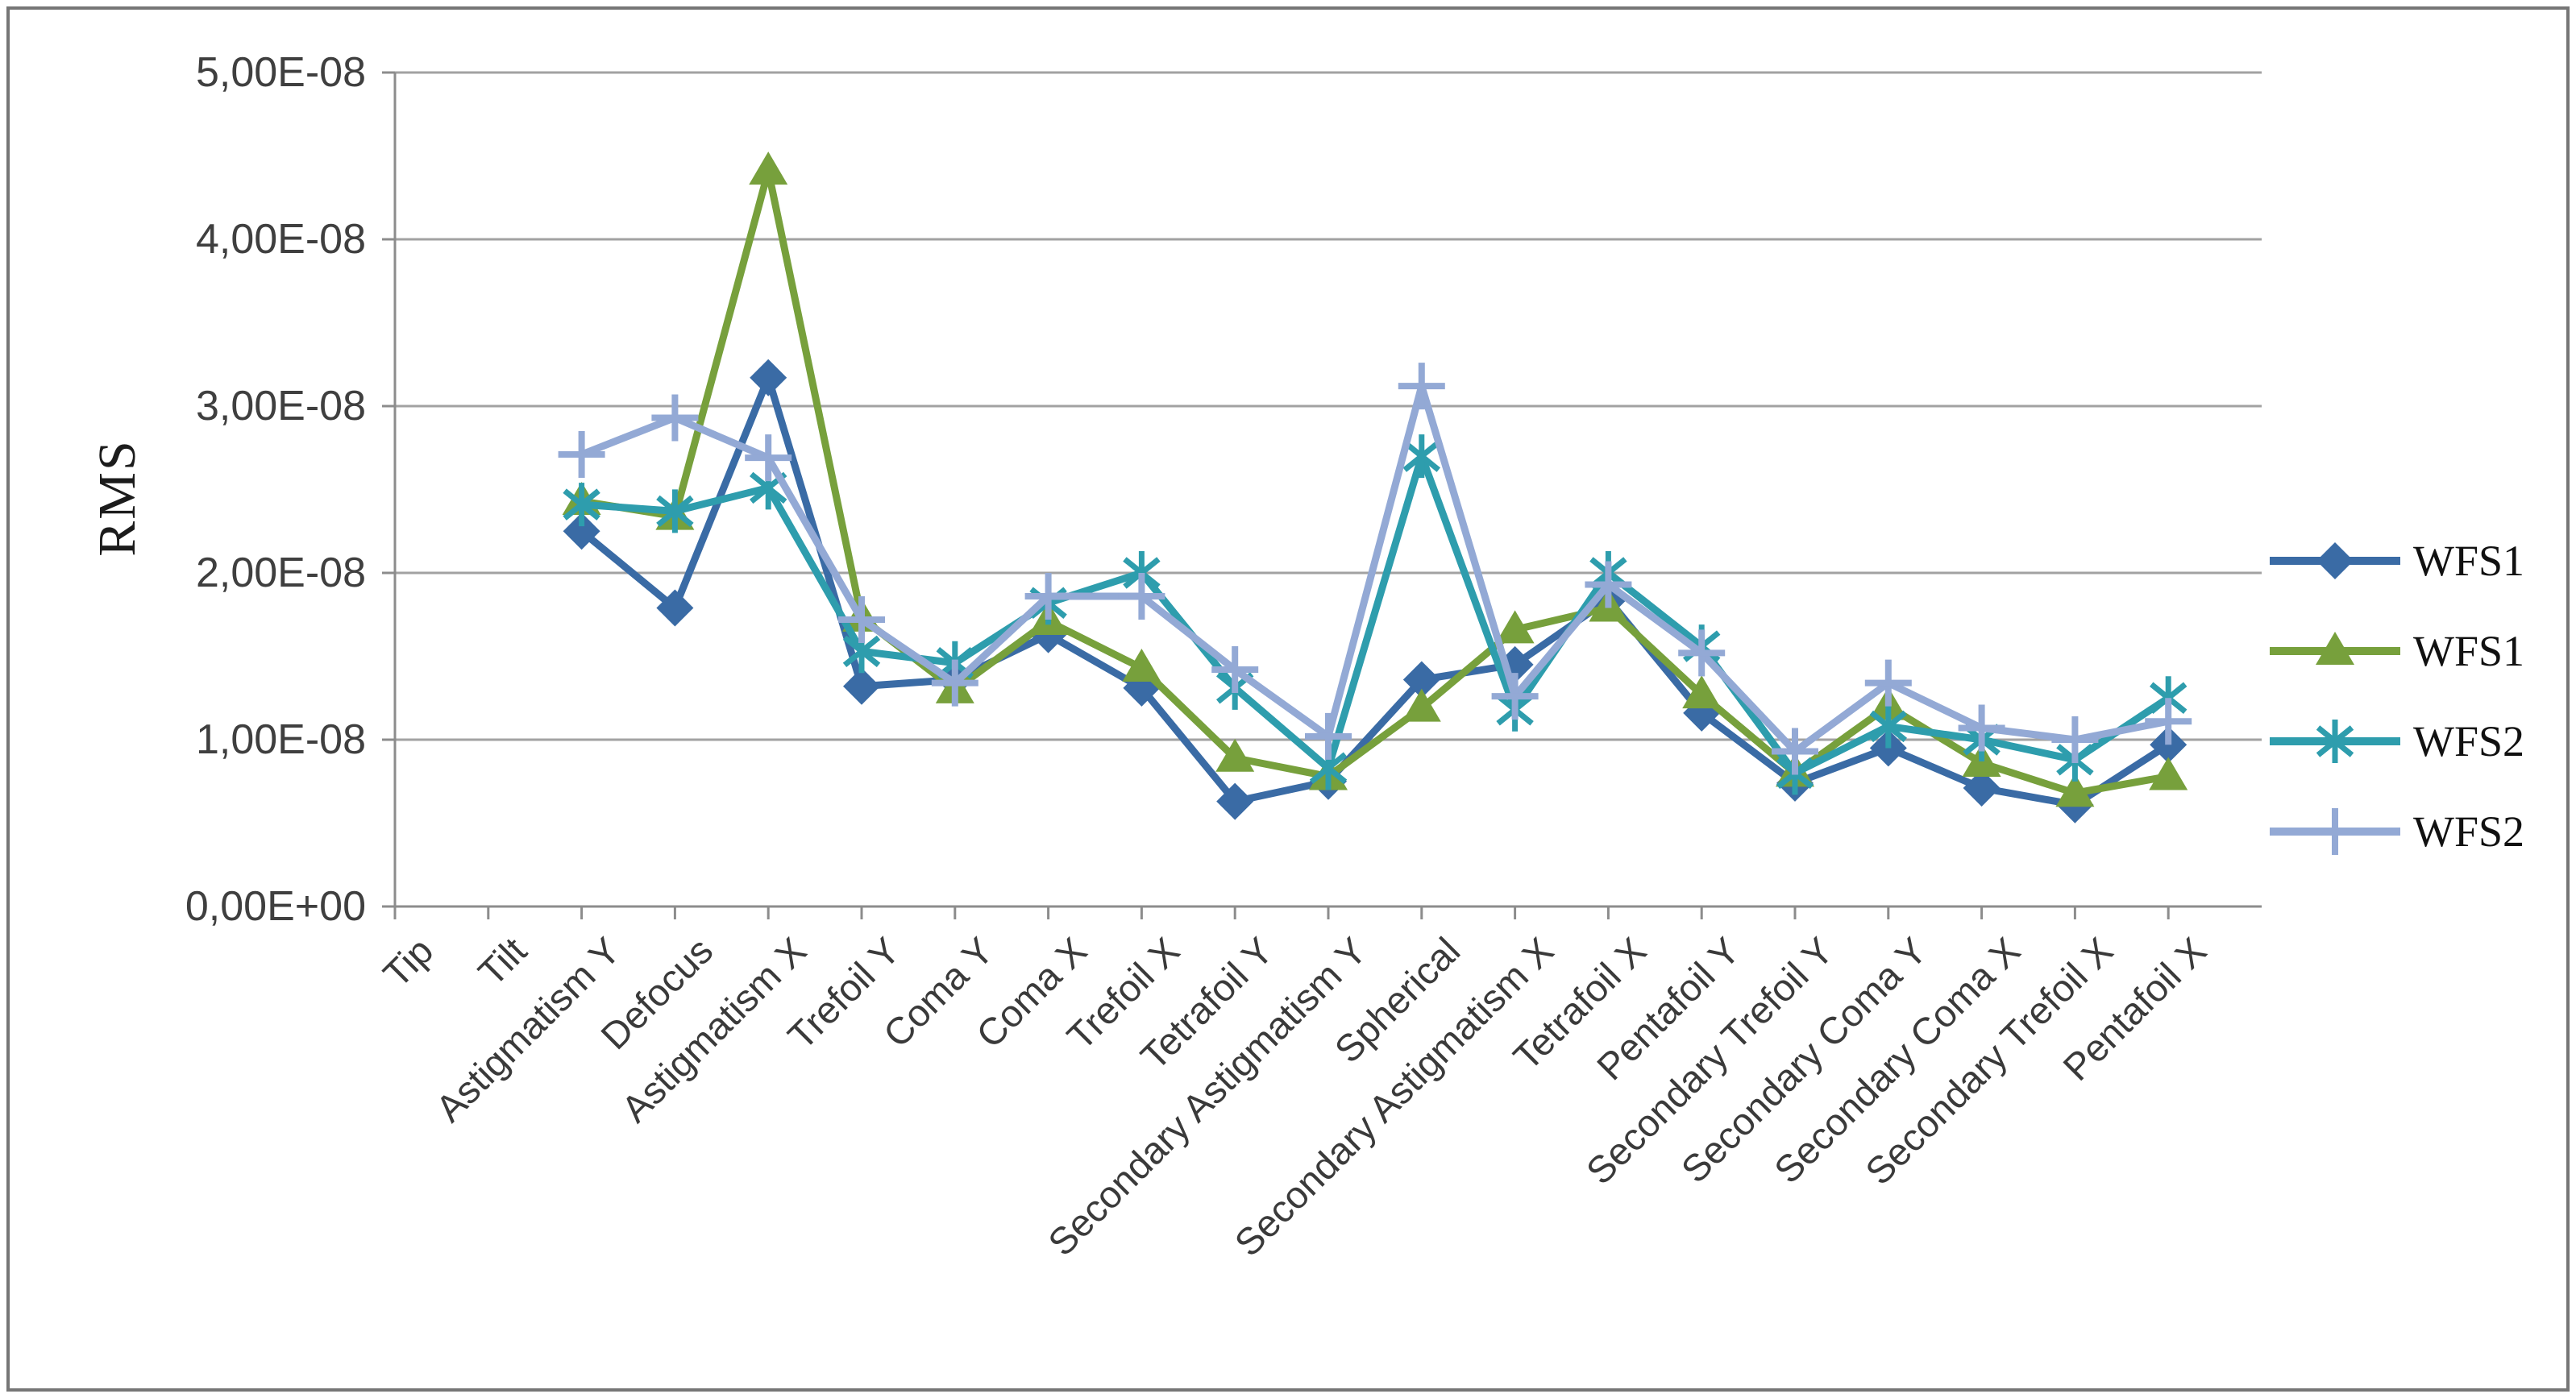 The height and width of the screenshot is (1398, 2576). I want to click on legend-asterisk-swatch-icon, so click(2335, 741).